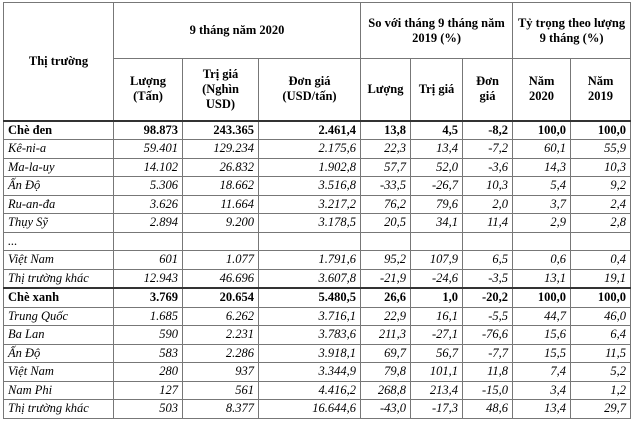 The image size is (633, 440). What do you see at coordinates (437, 335) in the screenshot?
I see `value-cell: -27,1` at bounding box center [437, 335].